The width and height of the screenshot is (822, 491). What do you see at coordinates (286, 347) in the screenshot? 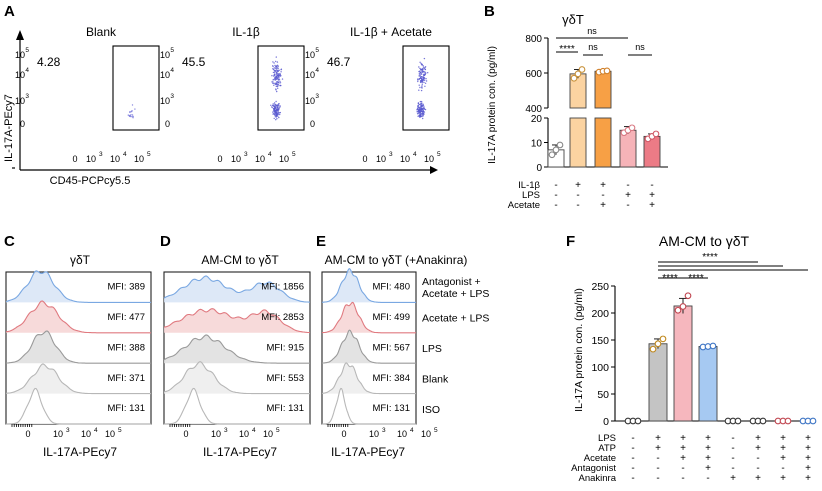
I see `mfi-label: MFI: 915` at bounding box center [286, 347].